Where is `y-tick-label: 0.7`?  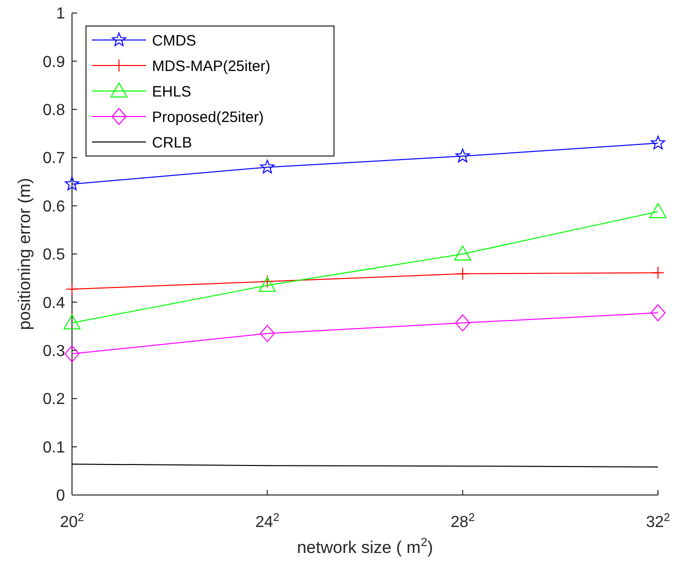
y-tick-label: 0.7 is located at coordinates (54, 159).